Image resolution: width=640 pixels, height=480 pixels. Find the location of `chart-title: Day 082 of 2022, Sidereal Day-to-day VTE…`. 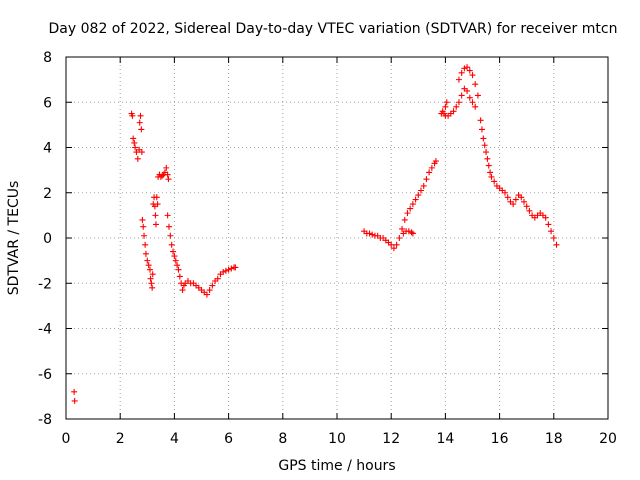

chart-title: Day 082 of 2022, Sidereal Day-to-day VTE… is located at coordinates (333, 29).